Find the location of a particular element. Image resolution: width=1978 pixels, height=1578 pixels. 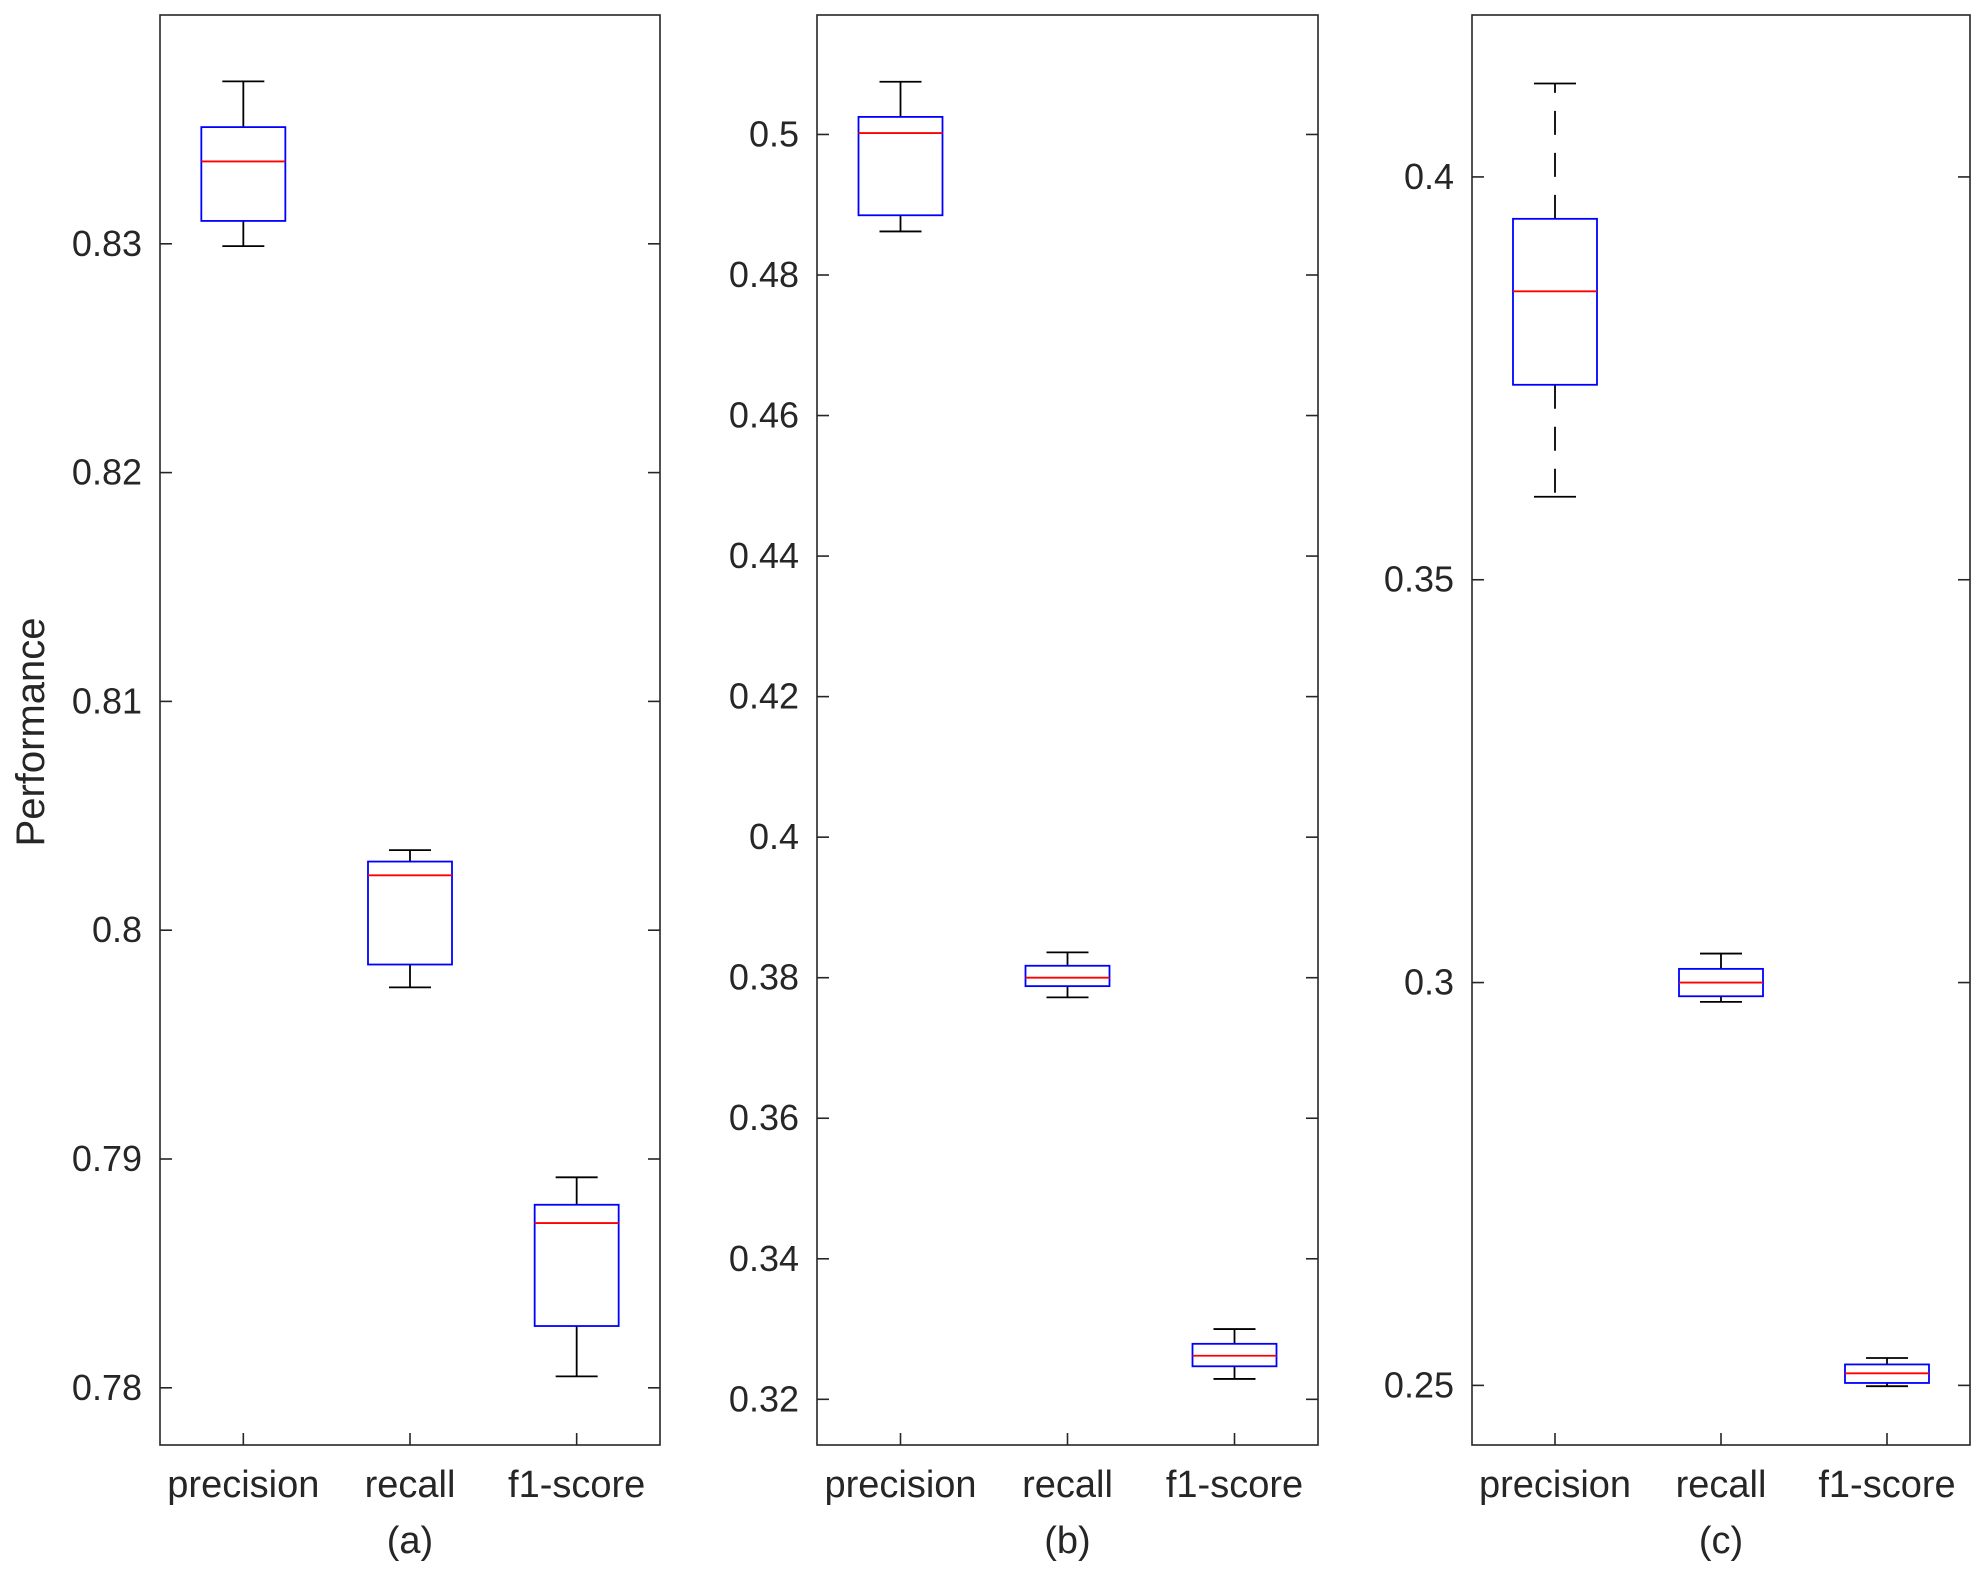

panel-label: (a) is located at coordinates (410, 1541).